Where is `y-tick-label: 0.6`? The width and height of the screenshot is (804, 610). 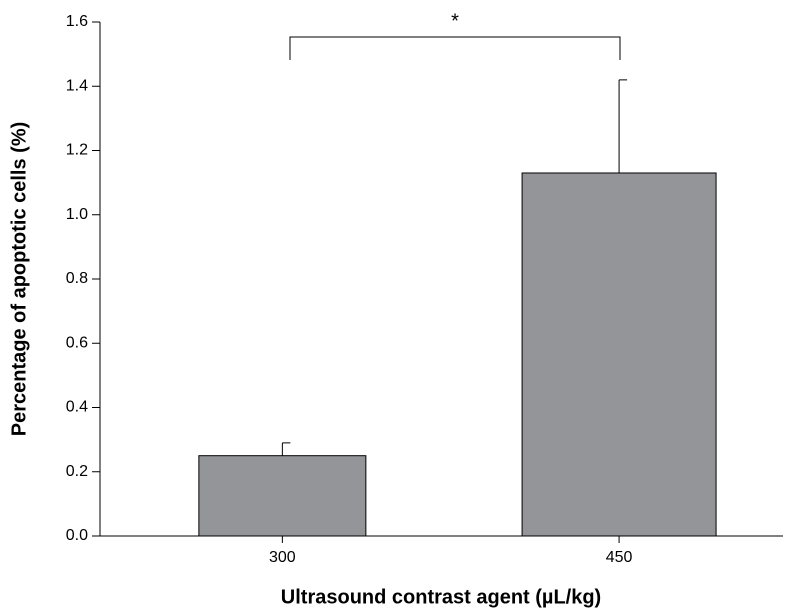 y-tick-label: 0.6 is located at coordinates (77, 342).